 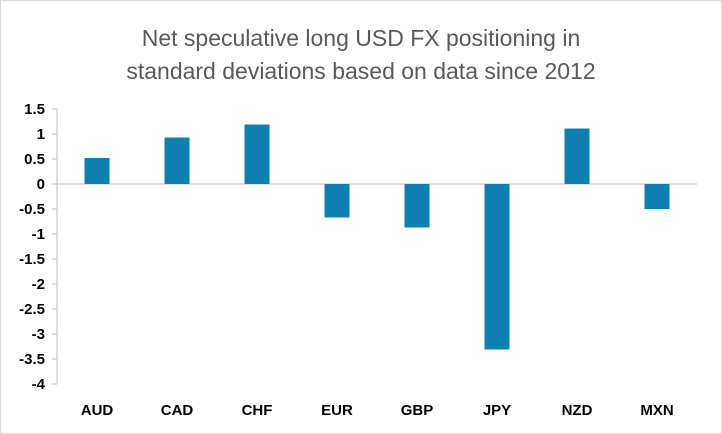 What do you see at coordinates (656, 410) in the screenshot?
I see `x-tick-label: MXN` at bounding box center [656, 410].